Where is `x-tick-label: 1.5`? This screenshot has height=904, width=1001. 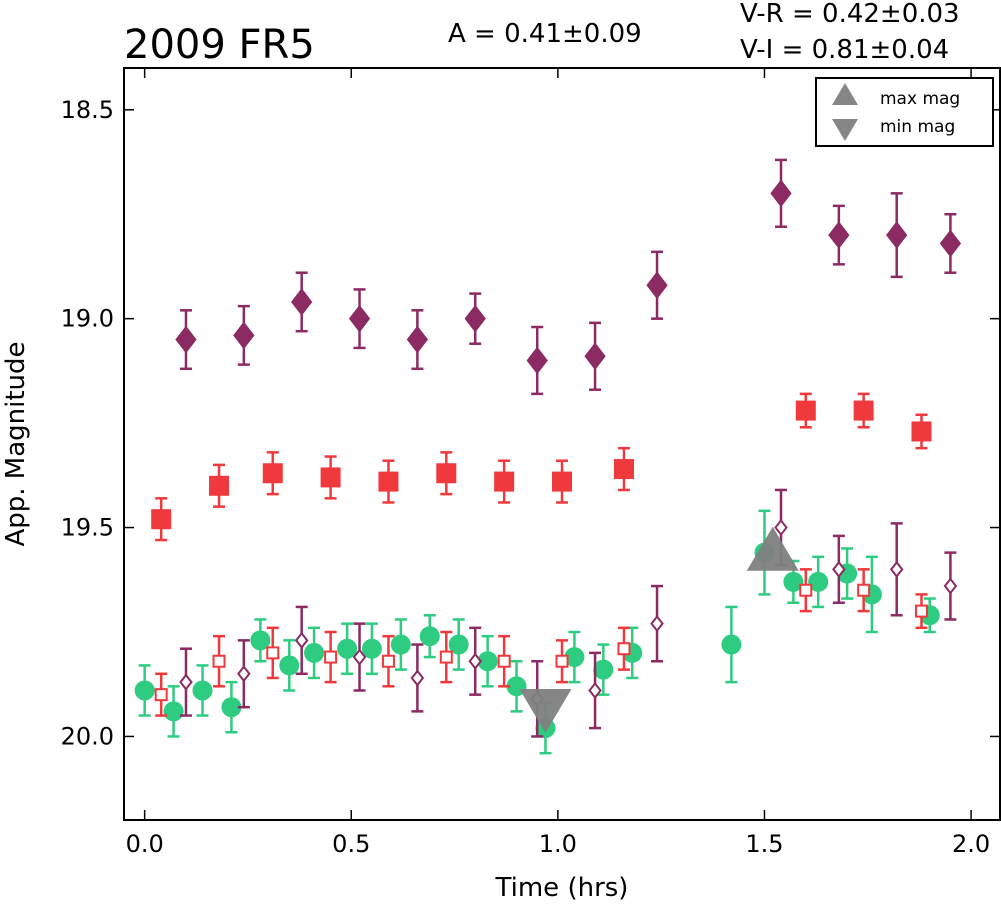
x-tick-label: 1.5 is located at coordinates (764, 844).